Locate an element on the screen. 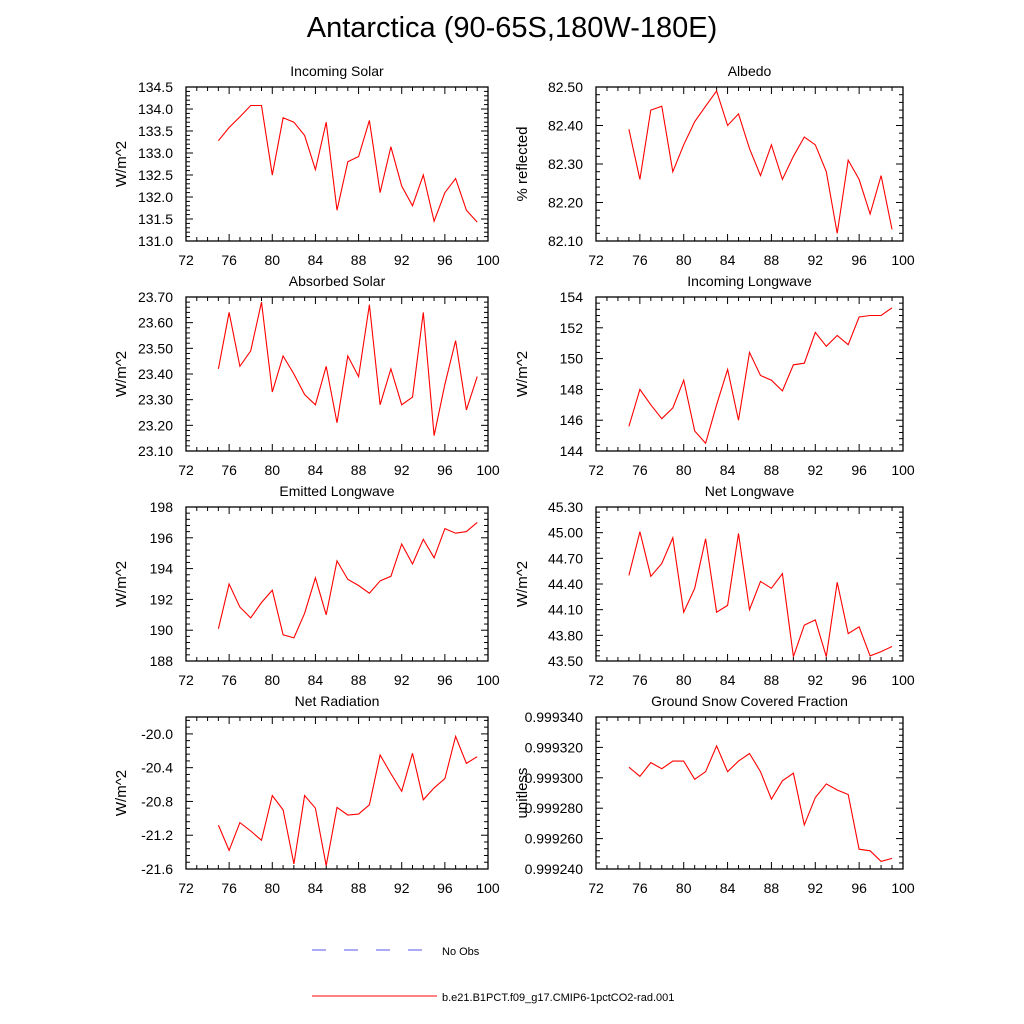 This screenshot has width=1024, height=1024. y-tick-label: 23.40 is located at coordinates (155, 374).